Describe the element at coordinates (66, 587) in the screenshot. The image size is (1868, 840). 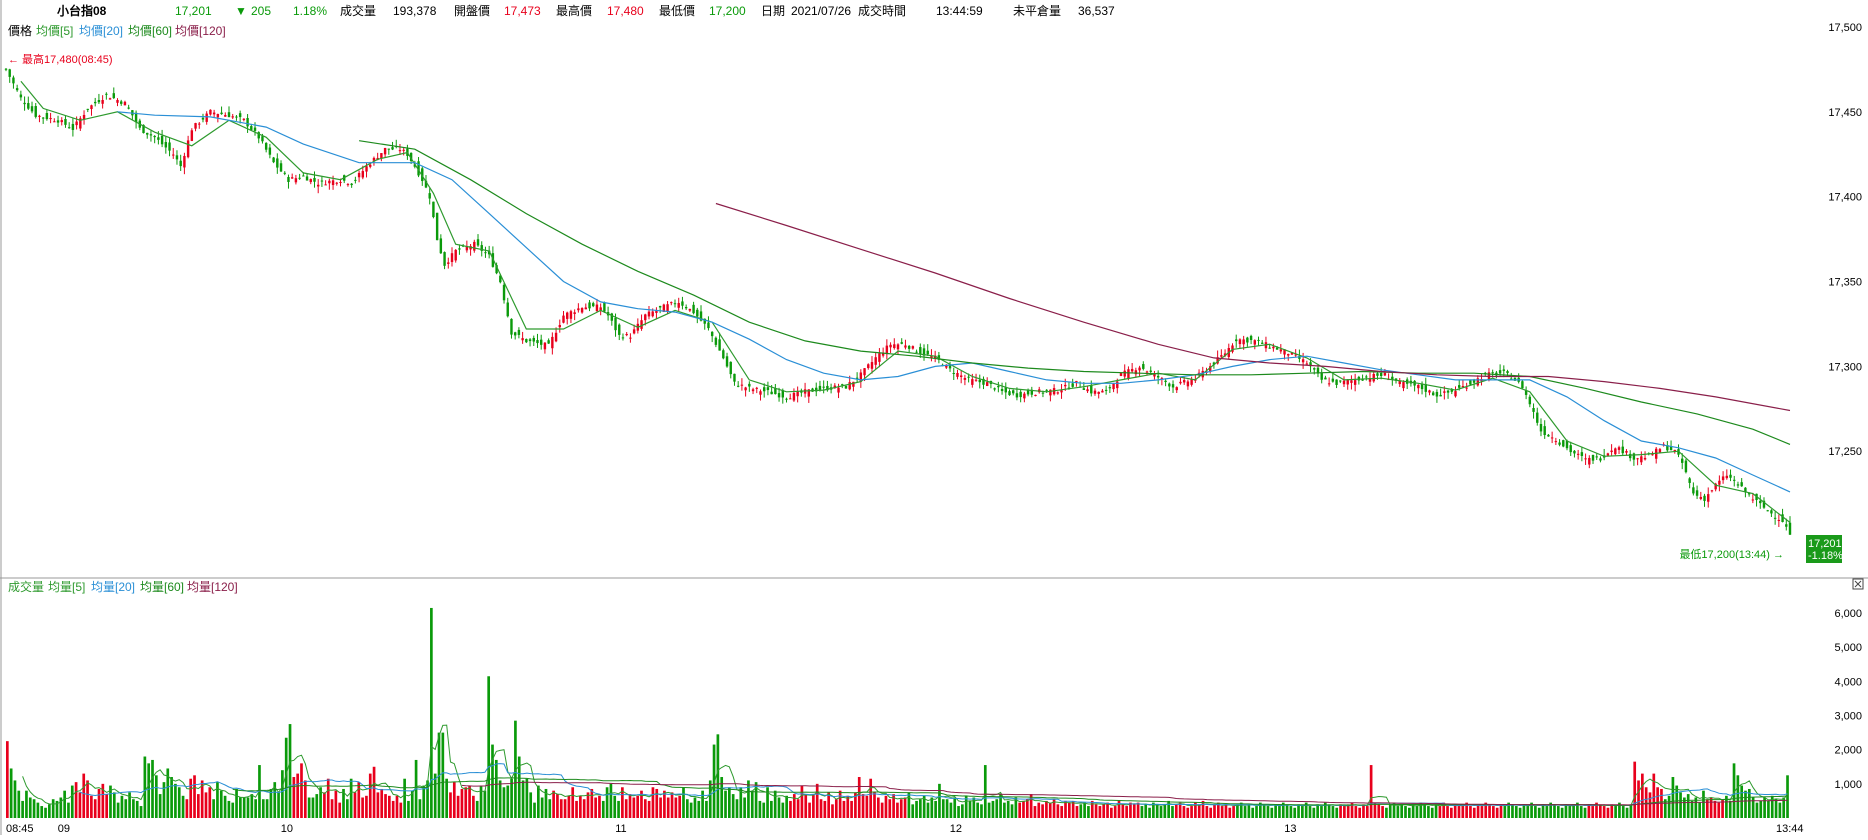
I see `legend-vma5: 均量[5]` at that location.